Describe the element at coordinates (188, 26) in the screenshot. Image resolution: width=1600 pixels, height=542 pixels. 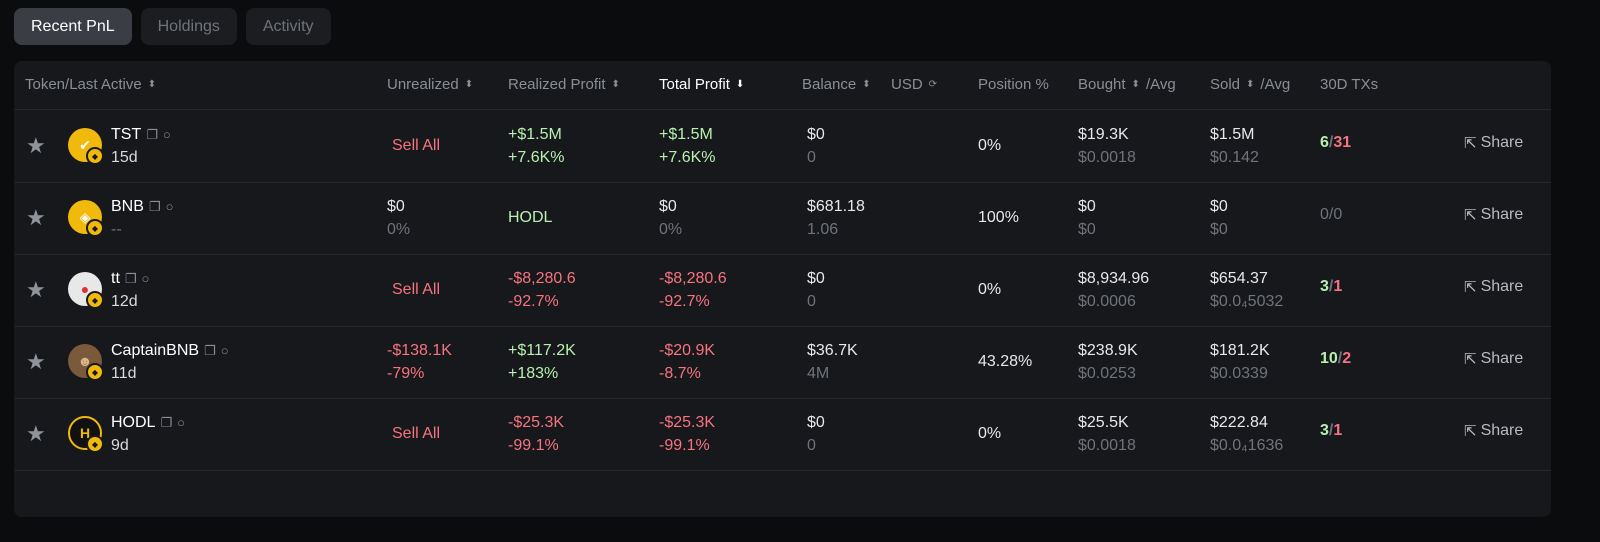
I see `tab-holdings: Holdings` at that location.